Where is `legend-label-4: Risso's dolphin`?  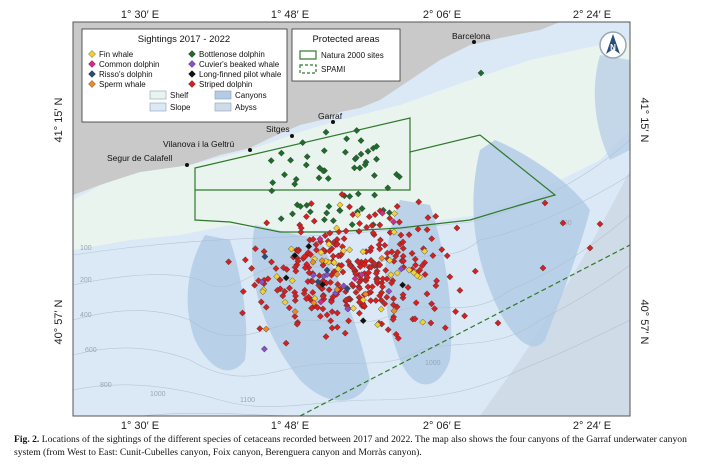 legend-label-4: Risso's dolphin is located at coordinates (126, 74).